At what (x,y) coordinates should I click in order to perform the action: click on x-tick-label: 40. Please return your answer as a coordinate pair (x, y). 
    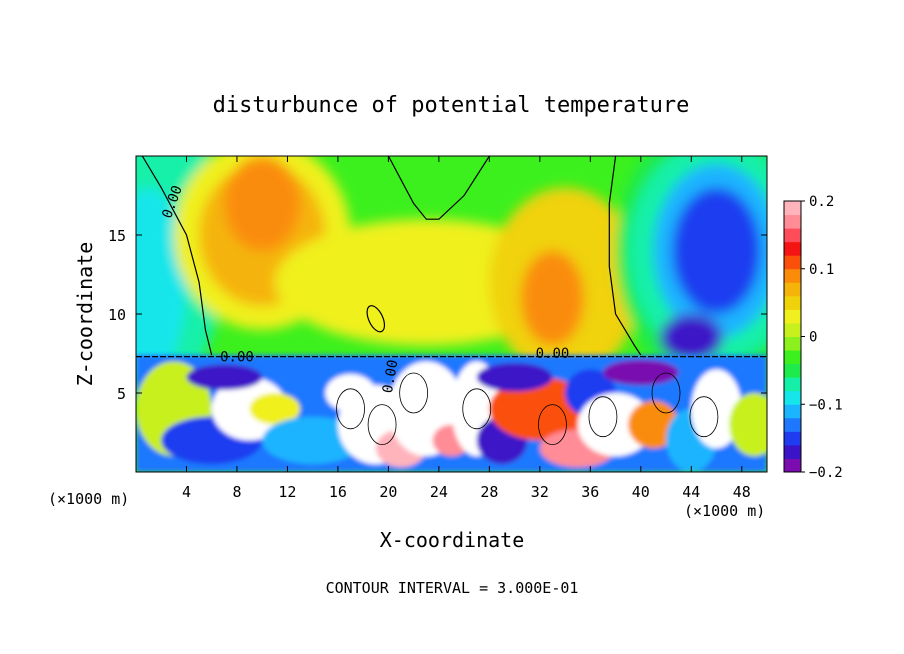
    Looking at the image, I should click on (641, 492).